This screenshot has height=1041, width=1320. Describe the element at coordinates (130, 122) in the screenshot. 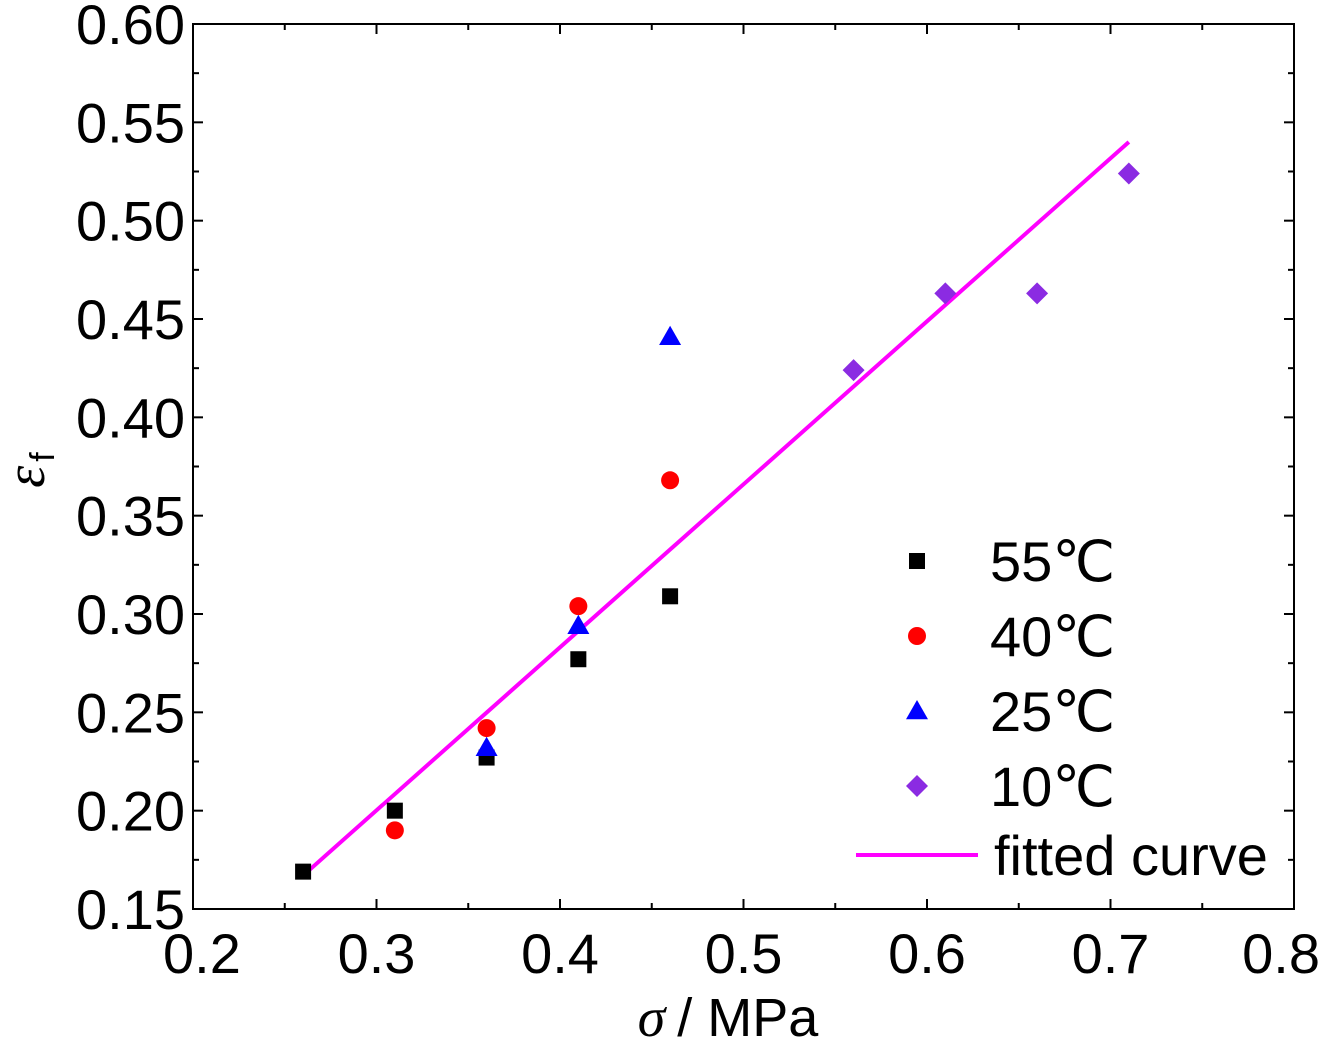

I see `y-tick-label: 0.55` at that location.